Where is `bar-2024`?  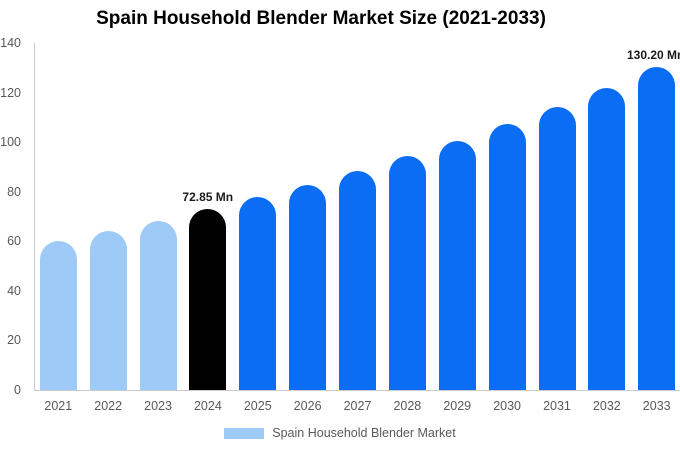
bar-2024 is located at coordinates (208, 299).